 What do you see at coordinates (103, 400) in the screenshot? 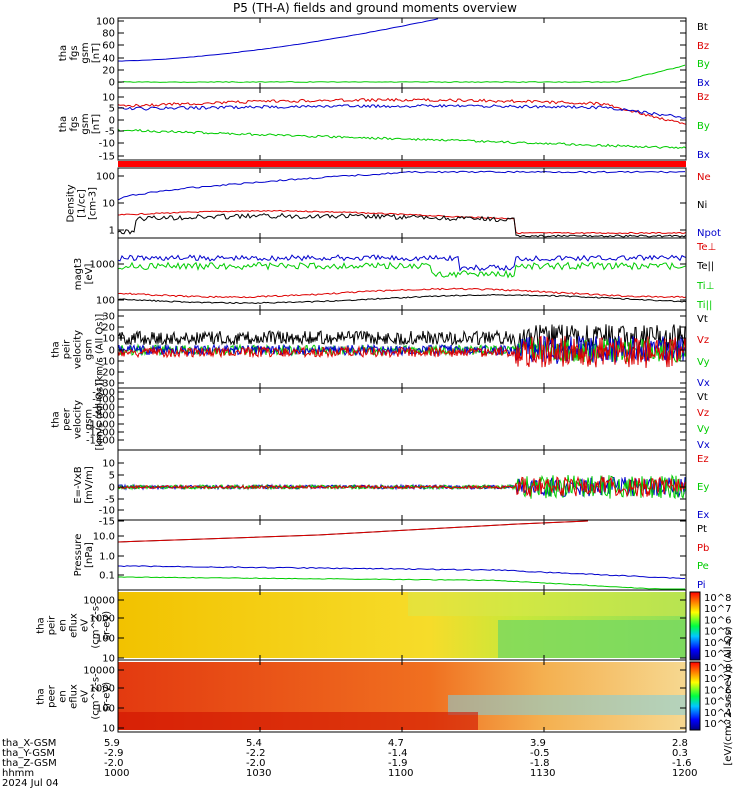
I see `ytick-label: -400` at bounding box center [103, 400].